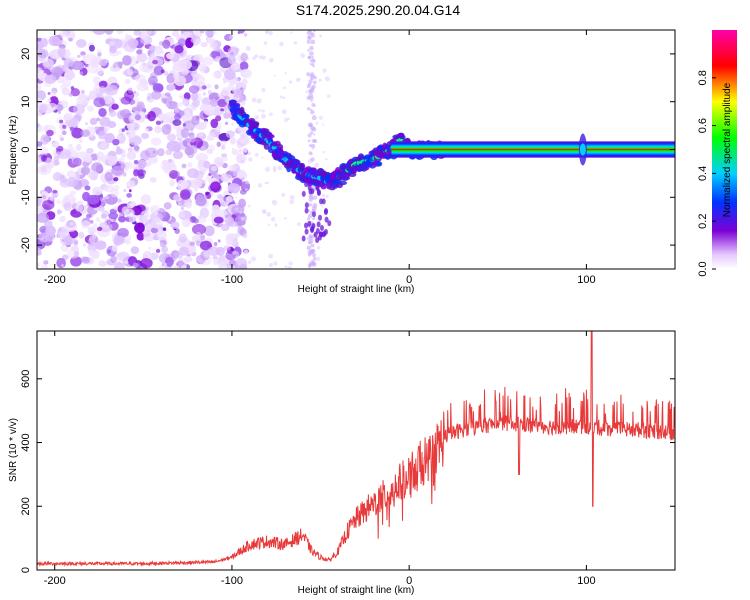 Image resolution: width=750 pixels, height=600 pixels. What do you see at coordinates (255, 126) in the screenshot?
I see `heatmap-ridge-blob` at bounding box center [255, 126].